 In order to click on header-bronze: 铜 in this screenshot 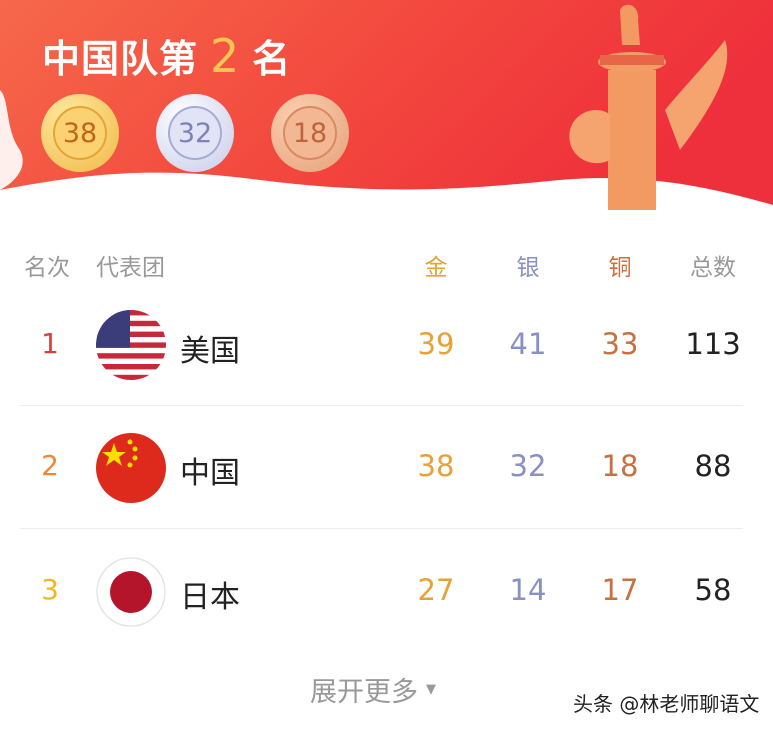, I will do `click(620, 268)`.